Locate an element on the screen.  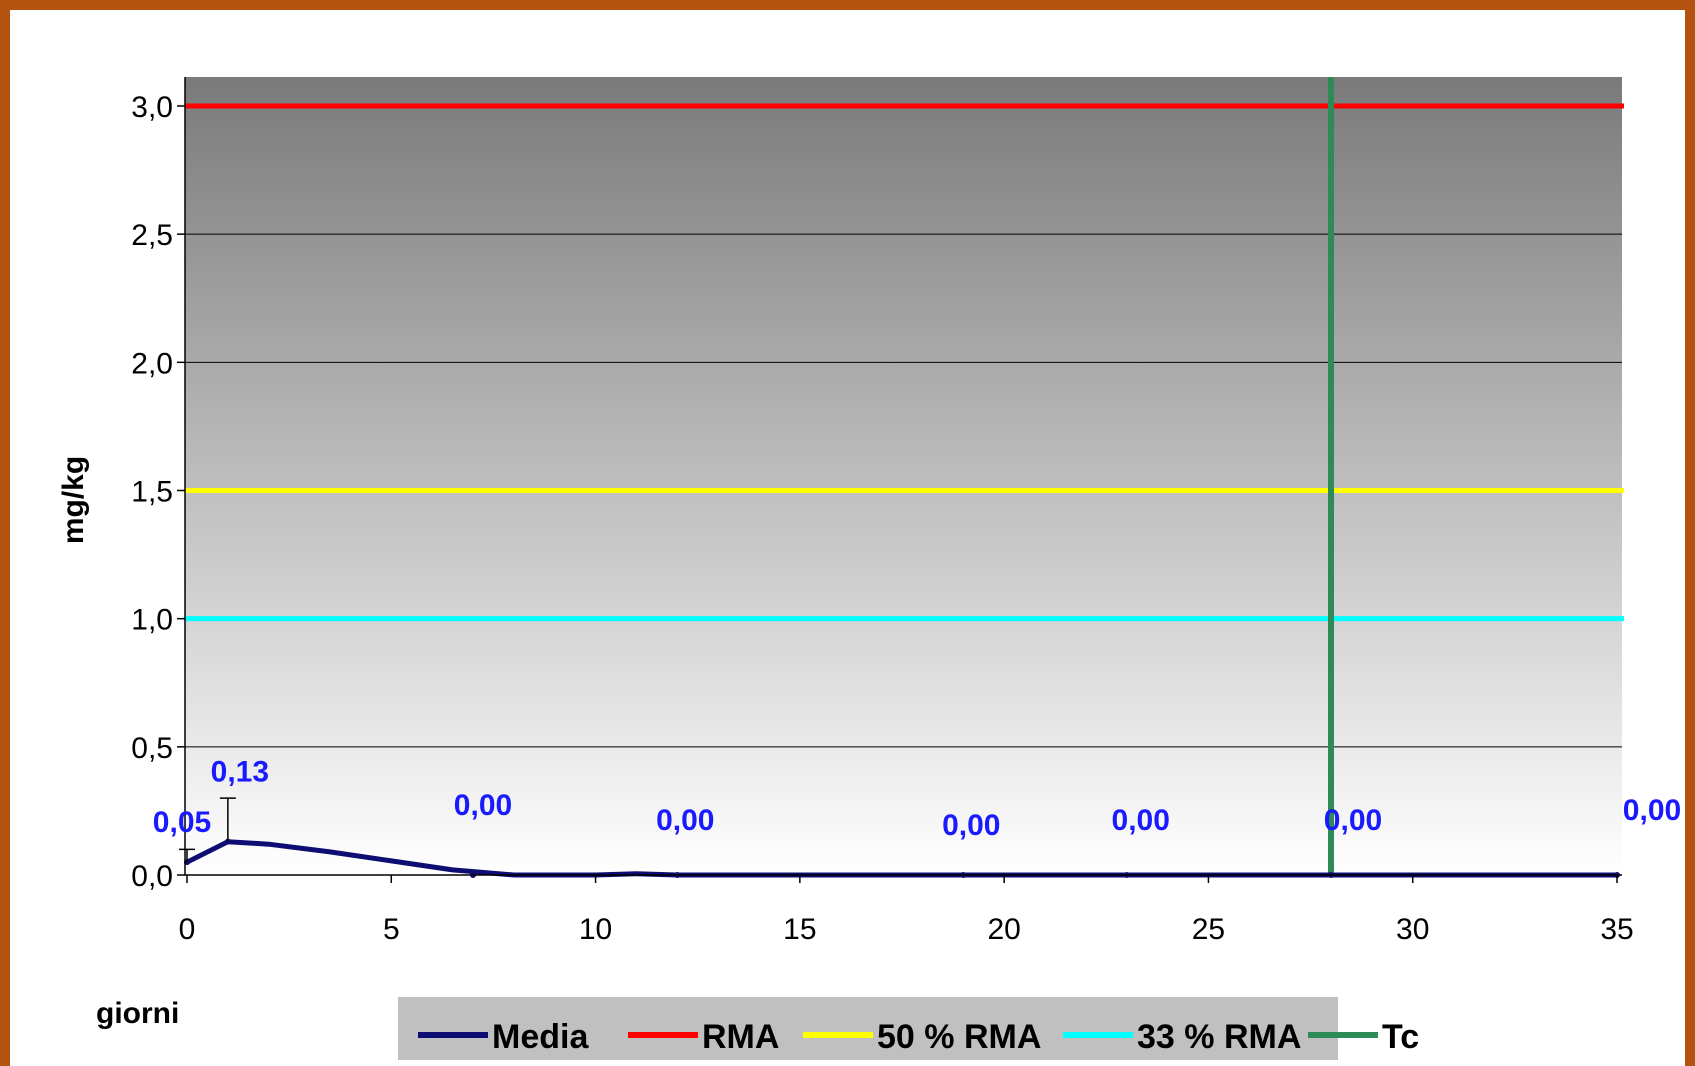
legend: Media RMA 50 % RMA 33 % RMA Tc is located at coordinates (908, 1028).